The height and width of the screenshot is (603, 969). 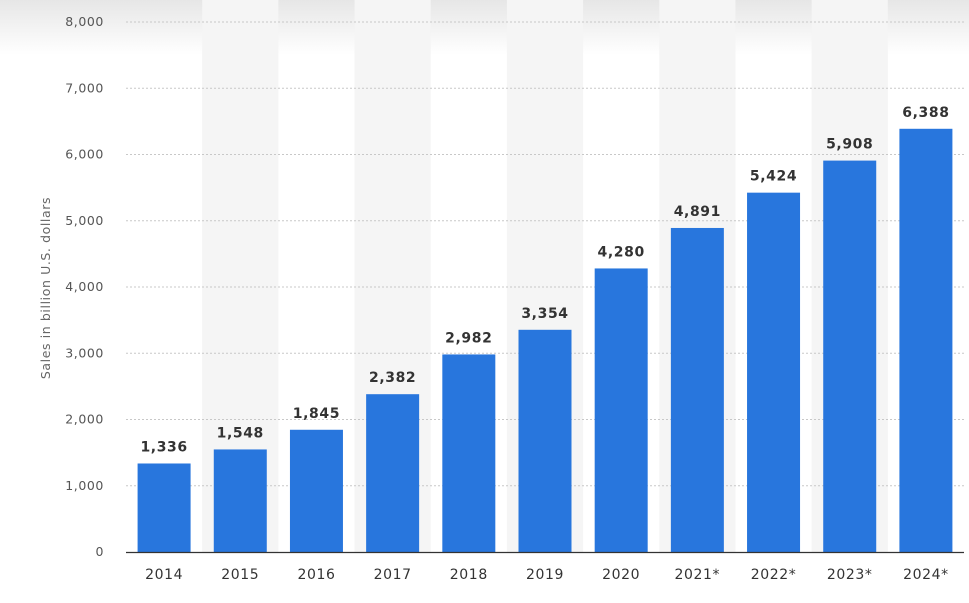 What do you see at coordinates (392, 378) in the screenshot?
I see `data-label: 2,382` at bounding box center [392, 378].